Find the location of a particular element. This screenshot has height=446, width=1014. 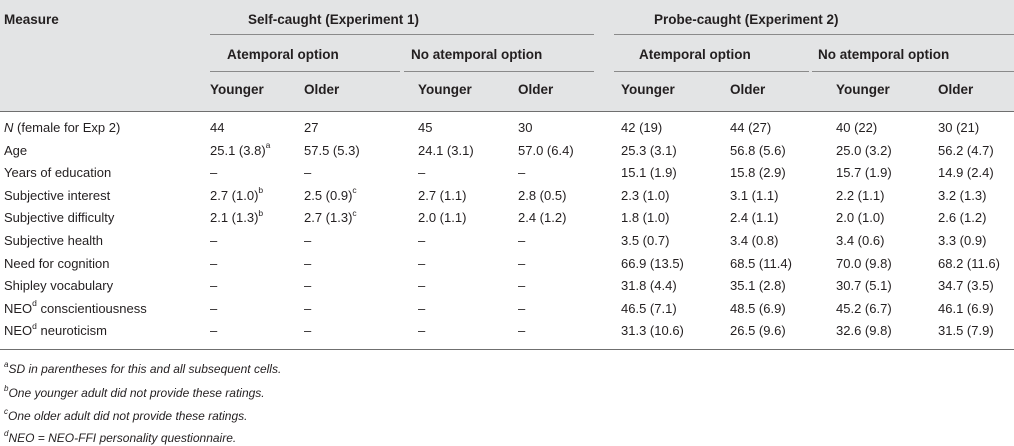

table-cell: 2.7 (1.0)b is located at coordinates (236, 195).